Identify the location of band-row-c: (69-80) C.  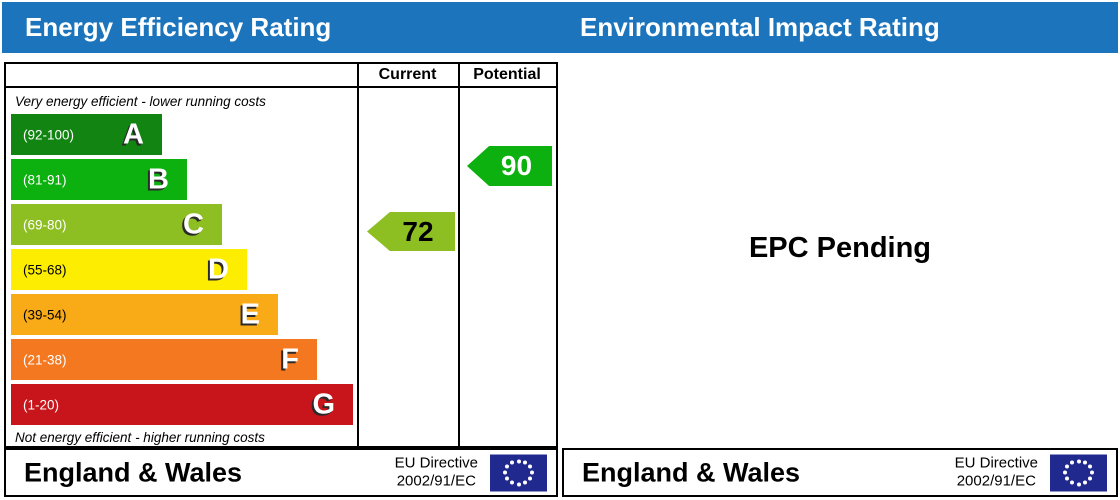
(116, 224).